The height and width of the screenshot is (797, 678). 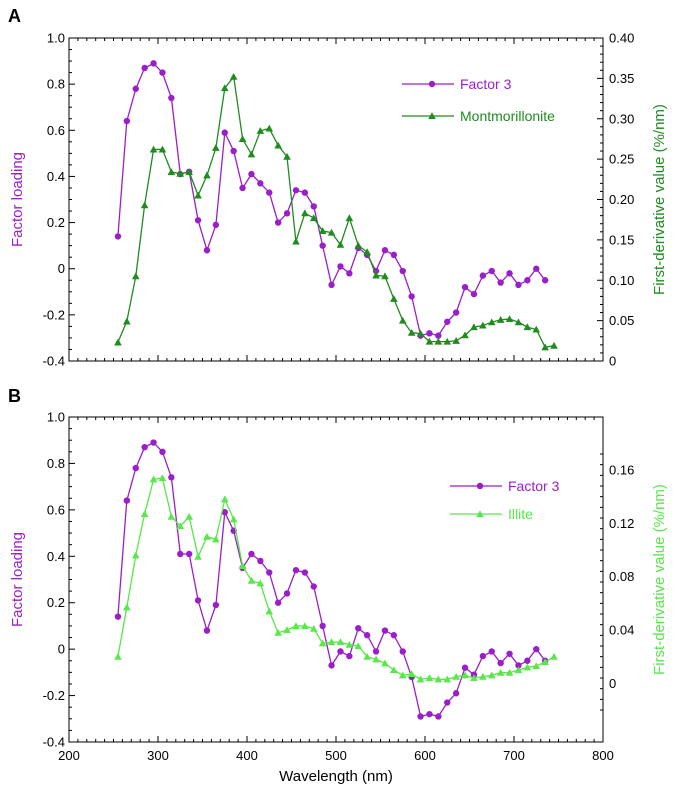 I want to click on y2-tick-label: 0, so click(x=612, y=683).